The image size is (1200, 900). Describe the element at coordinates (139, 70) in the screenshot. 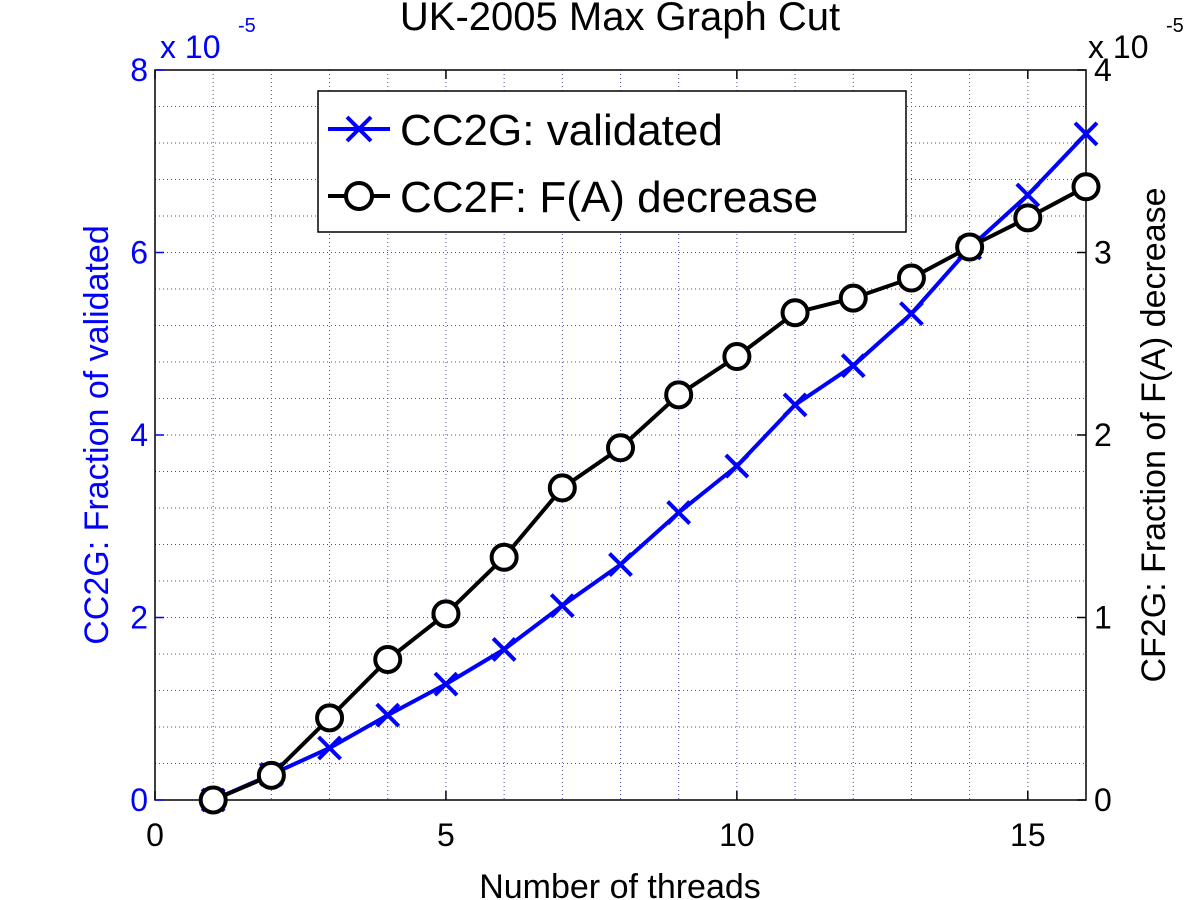

I see `left-y-tick-label: 8` at that location.